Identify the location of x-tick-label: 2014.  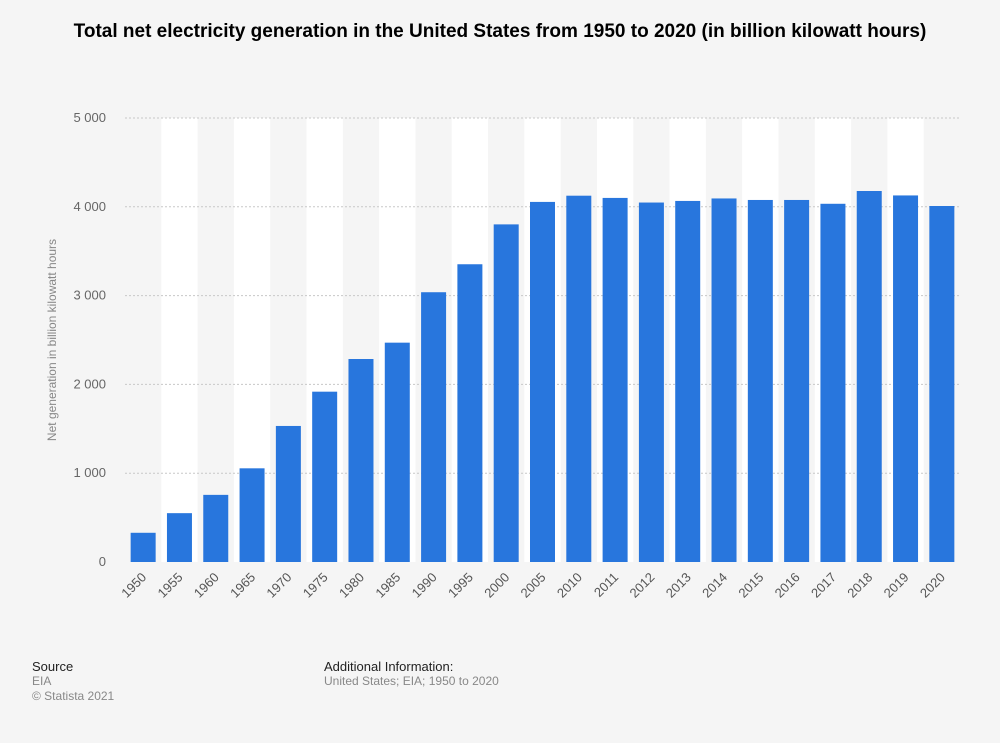
(714, 585).